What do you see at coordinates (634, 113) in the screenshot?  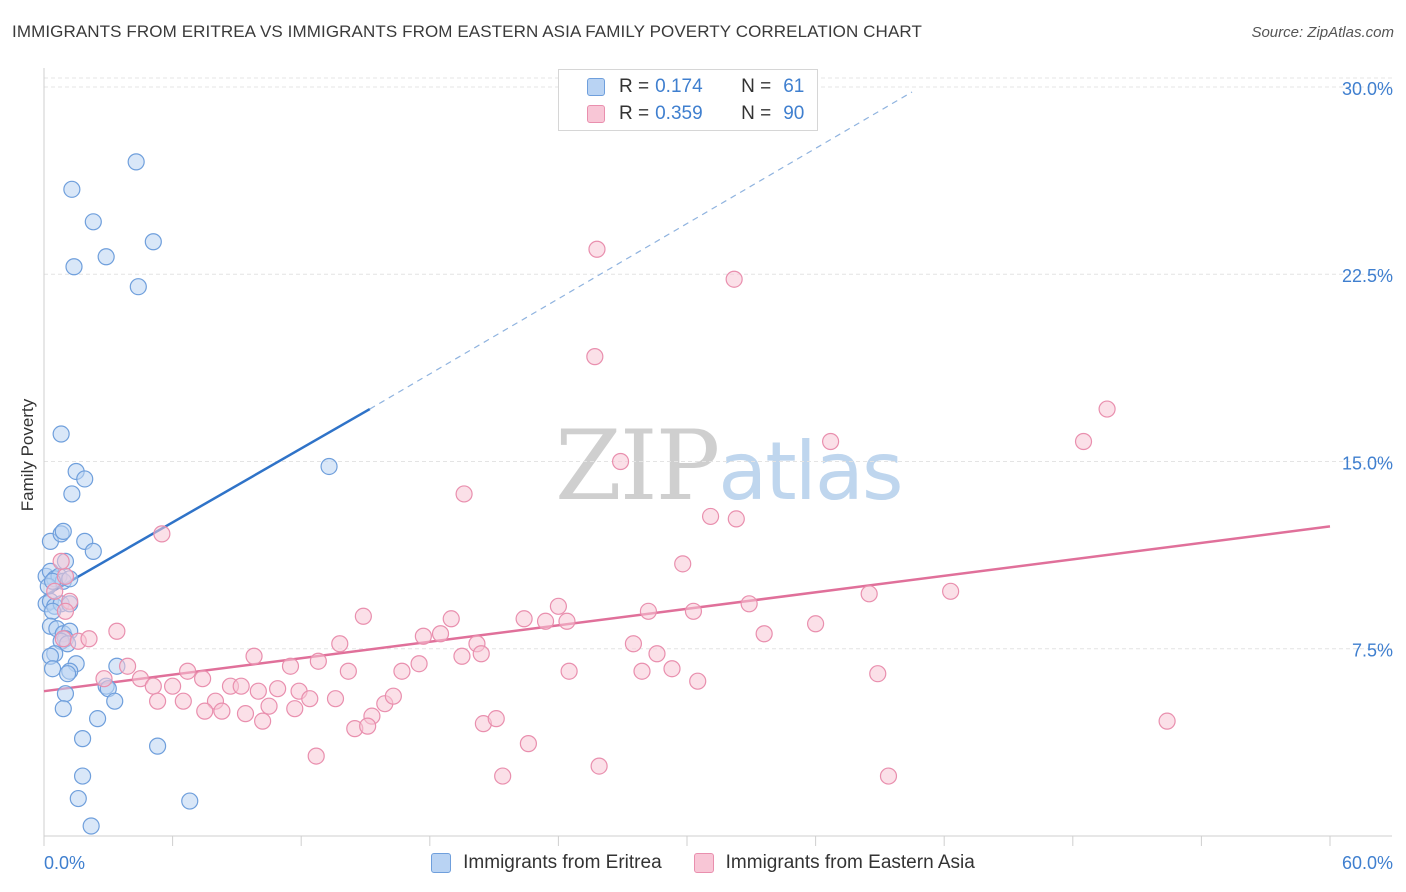 I see `legend-r-label: R =` at bounding box center [634, 113].